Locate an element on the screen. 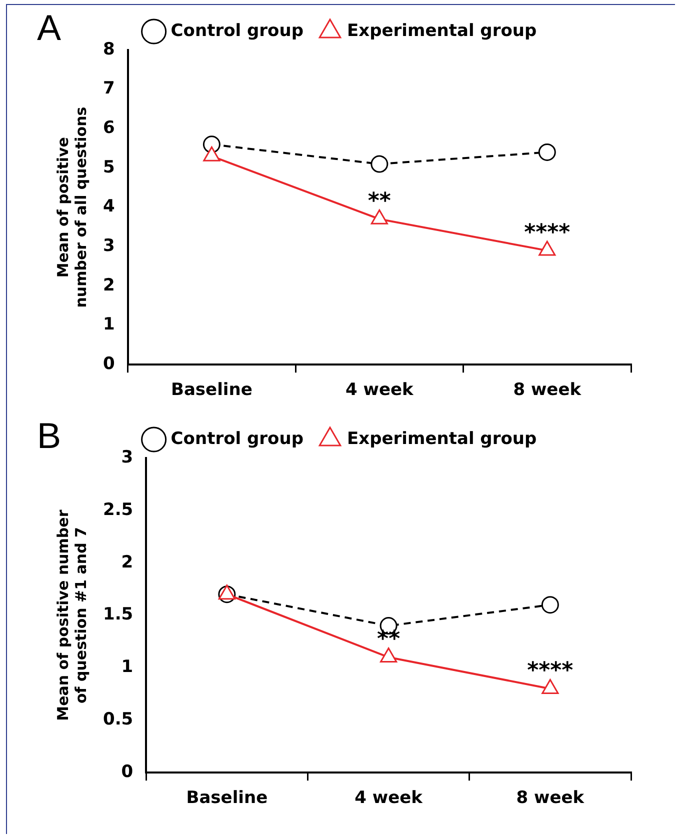 Image resolution: width=680 pixels, height=839 pixels. y-axis-title: Mean of positive number of all questions is located at coordinates (72, 207).